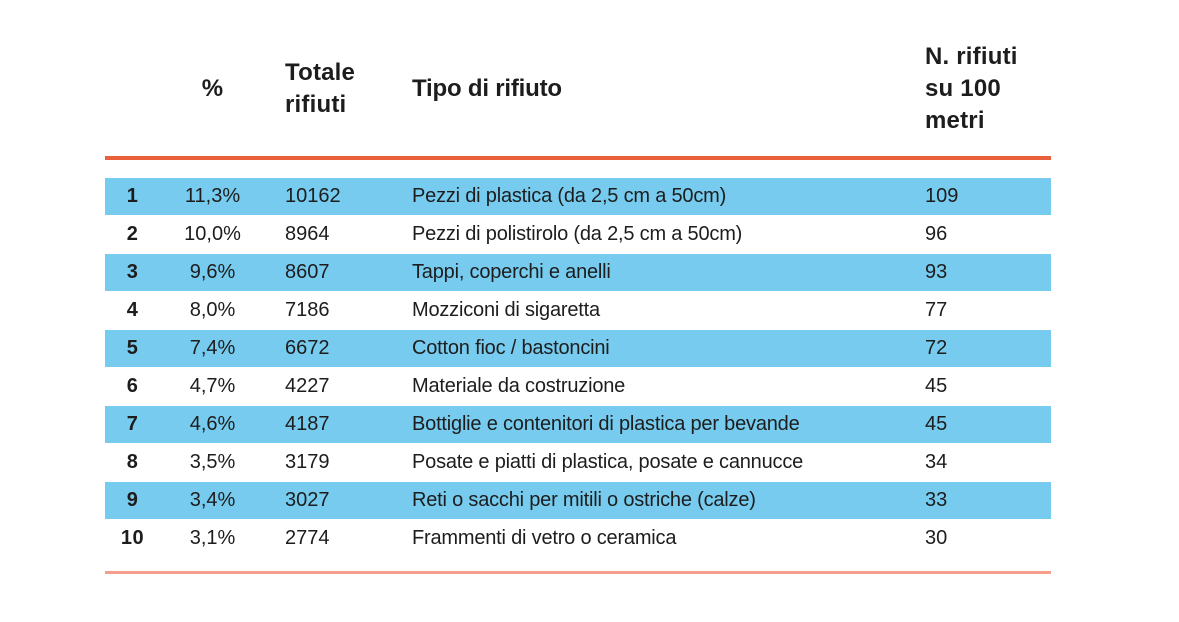 The width and height of the screenshot is (1179, 622). I want to click on footer-rule, so click(578, 572).